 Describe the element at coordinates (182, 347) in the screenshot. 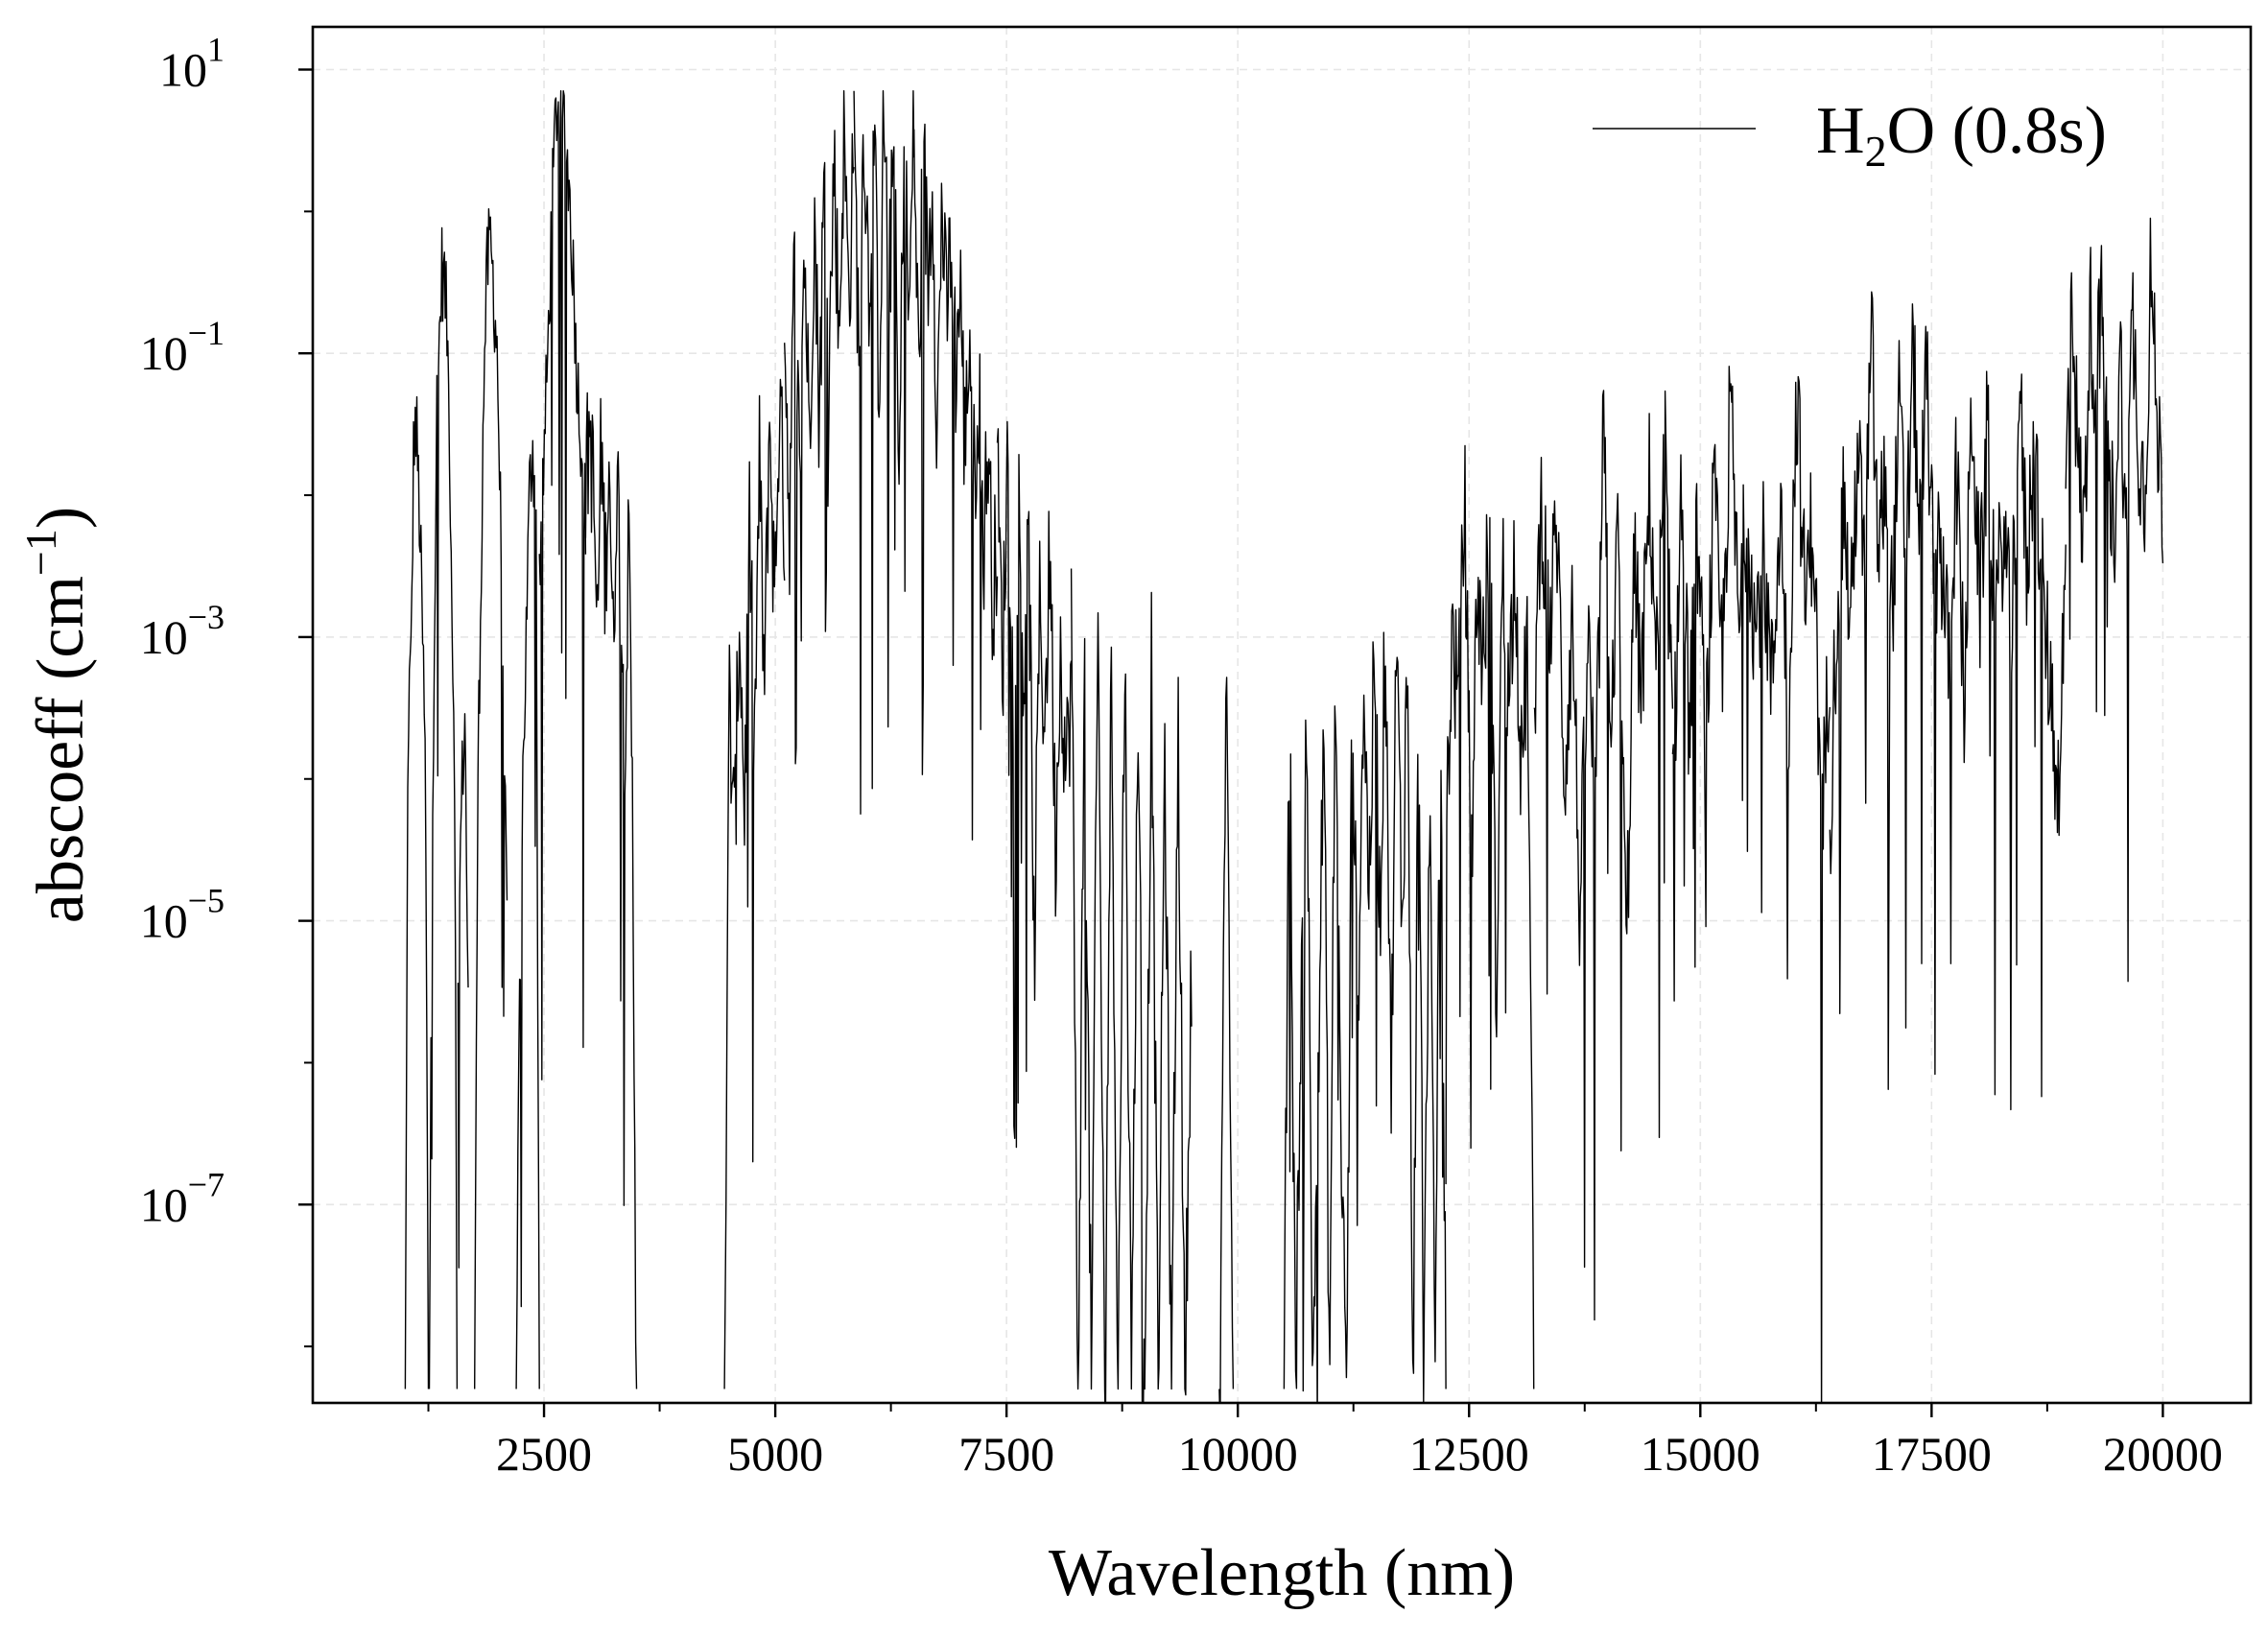

I see `y-tick-label: 10⁻¹` at that location.